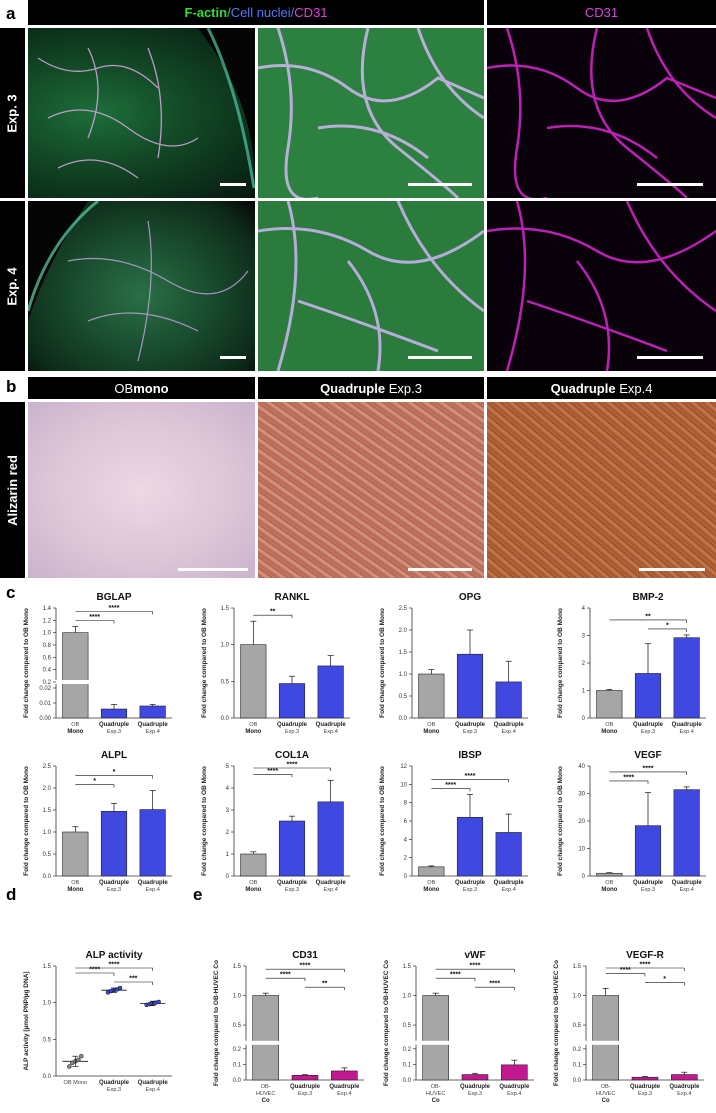 This screenshot has height=1113, width=716. Describe the element at coordinates (114, 772) in the screenshot. I see `significance-label: *` at that location.